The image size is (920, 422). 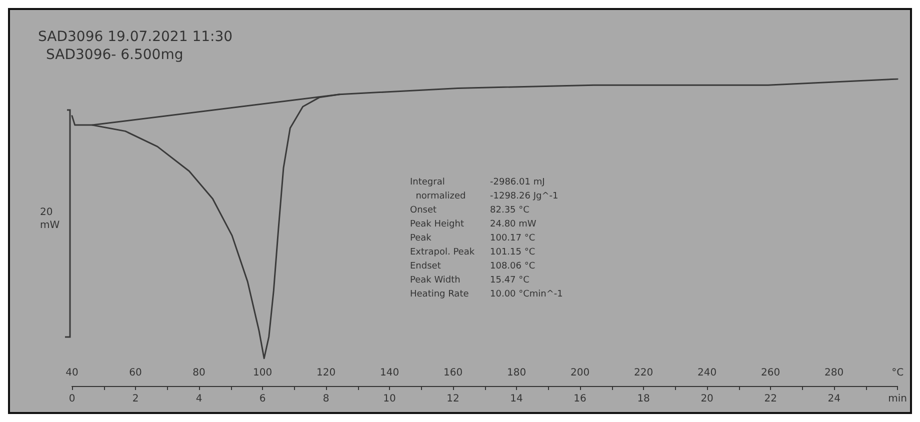 I want to click on x2-tick-label: 12, so click(x=453, y=399).